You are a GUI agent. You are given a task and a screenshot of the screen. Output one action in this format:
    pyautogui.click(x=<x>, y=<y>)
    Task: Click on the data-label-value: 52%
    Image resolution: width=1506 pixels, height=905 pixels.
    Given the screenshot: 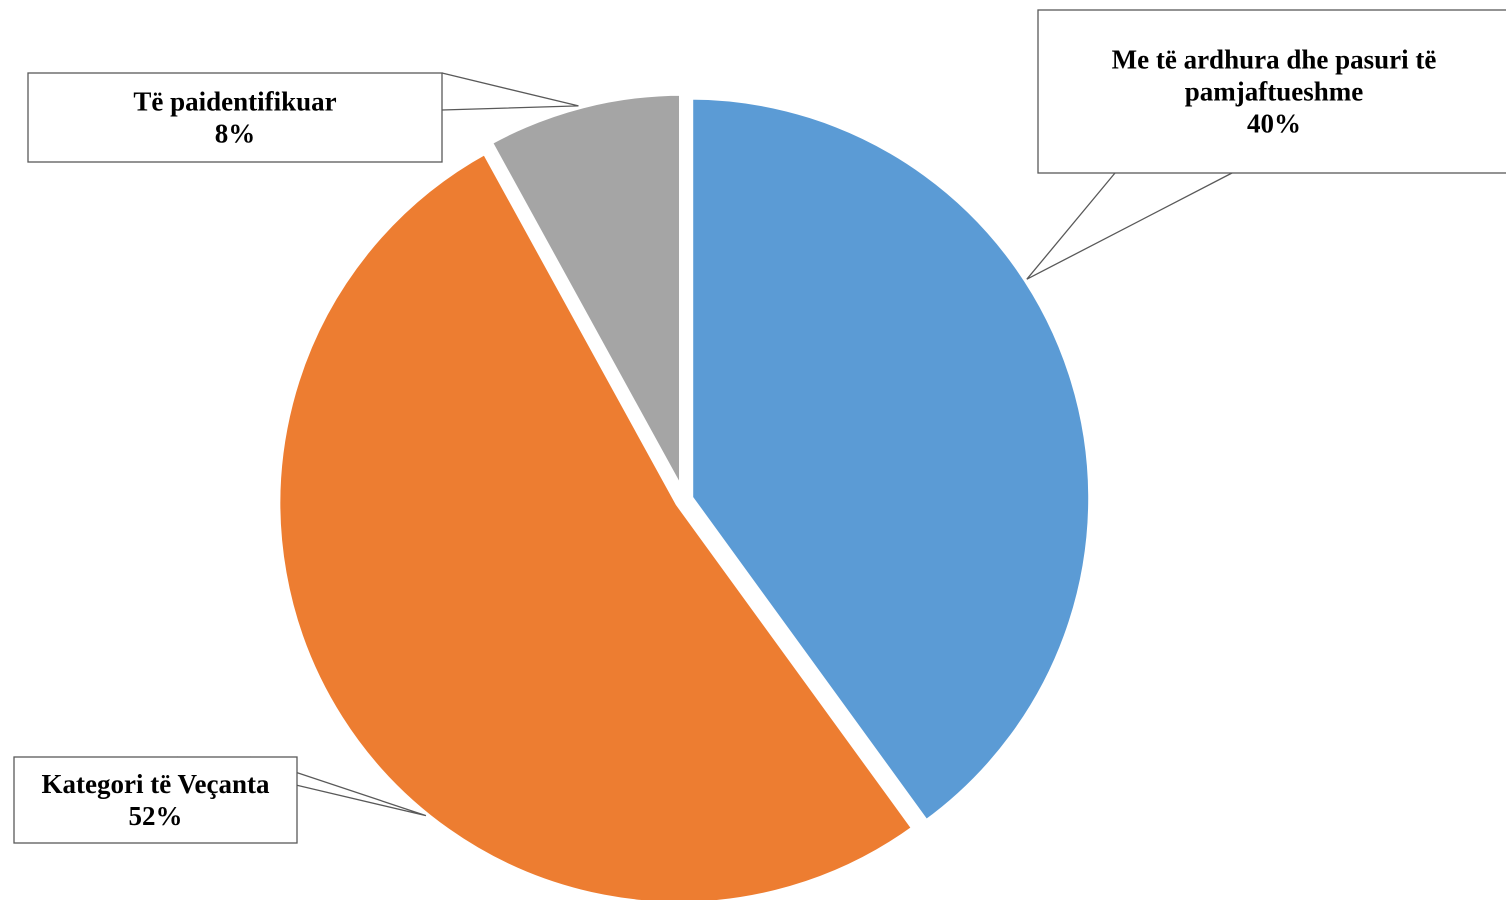 What is the action you would take?
    pyautogui.click(x=156, y=816)
    